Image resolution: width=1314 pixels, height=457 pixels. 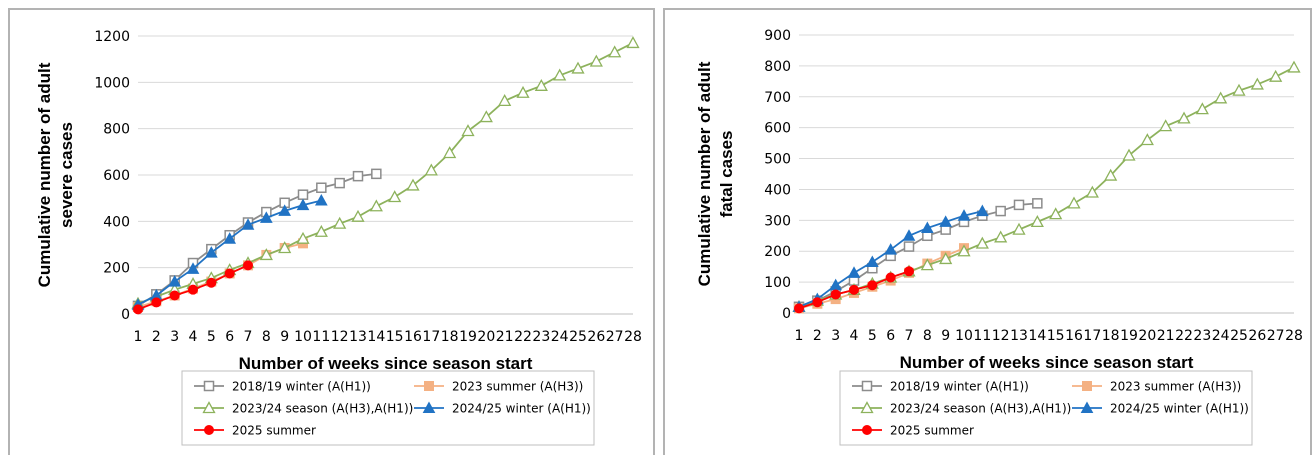 I want to click on series-2024-25-winter-a-h1, so click(x=229, y=251).